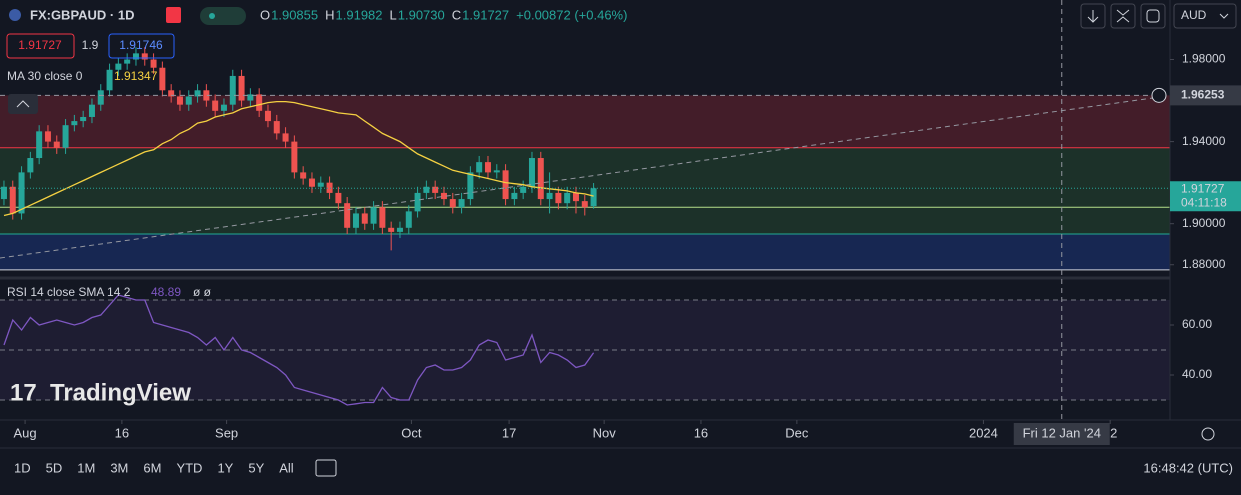  What do you see at coordinates (286, 467) in the screenshot?
I see `range-button: All` at bounding box center [286, 467].